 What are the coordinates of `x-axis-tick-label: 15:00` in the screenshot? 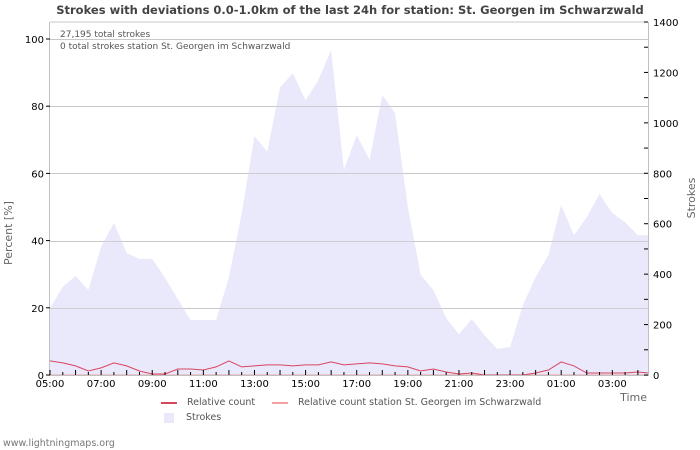 It's located at (305, 384).